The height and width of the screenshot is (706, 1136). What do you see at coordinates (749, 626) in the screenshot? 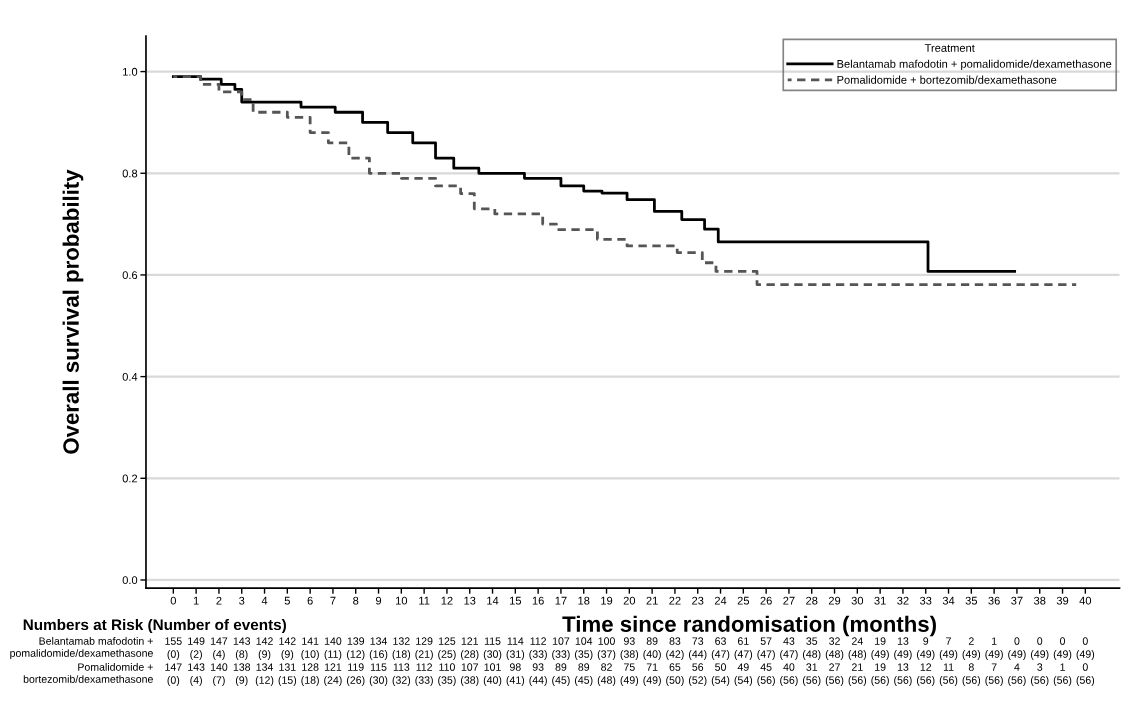
I see `x-axis-title: Time since randomisation (months)` at bounding box center [749, 626].